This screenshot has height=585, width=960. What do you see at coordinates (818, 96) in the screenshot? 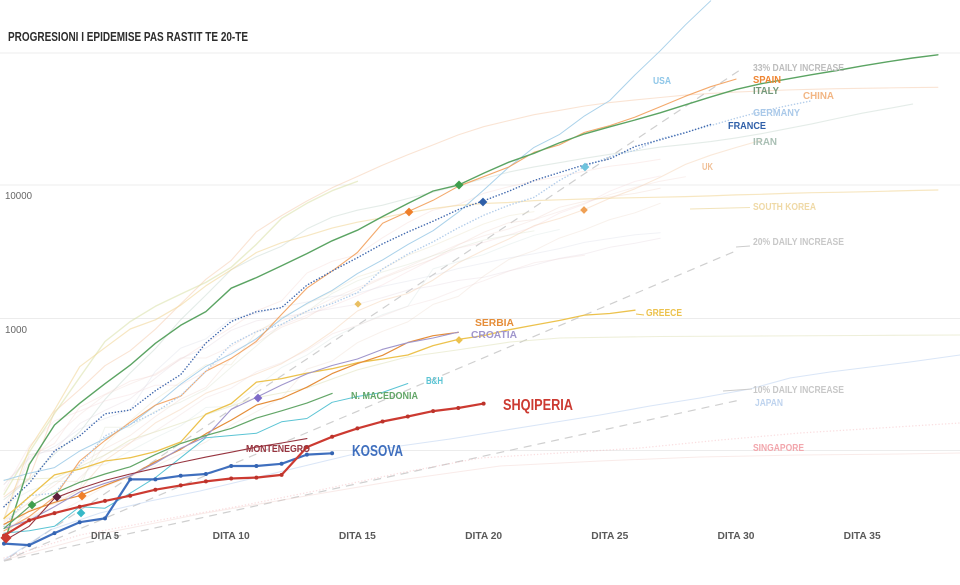
I see `svg-text: CHINA` at bounding box center [818, 96].